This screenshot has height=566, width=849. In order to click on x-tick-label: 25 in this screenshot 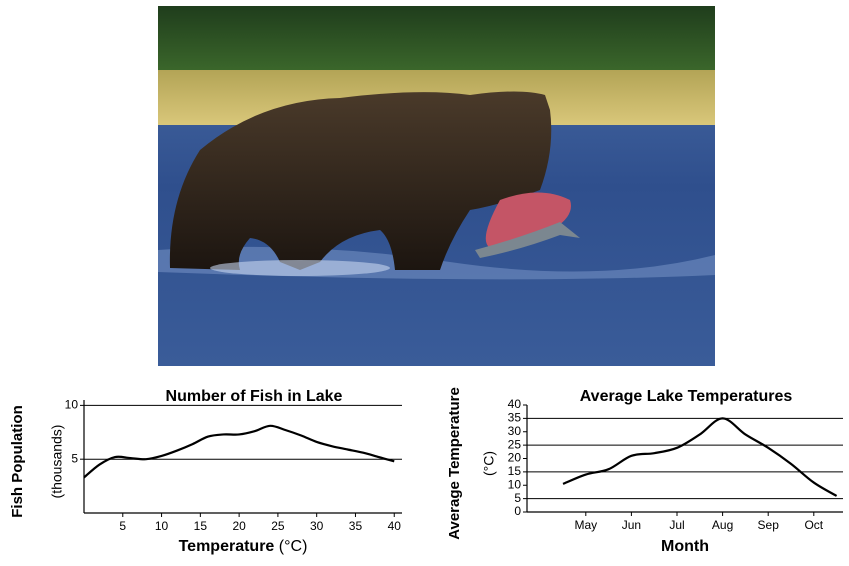, I will do `click(278, 526)`.